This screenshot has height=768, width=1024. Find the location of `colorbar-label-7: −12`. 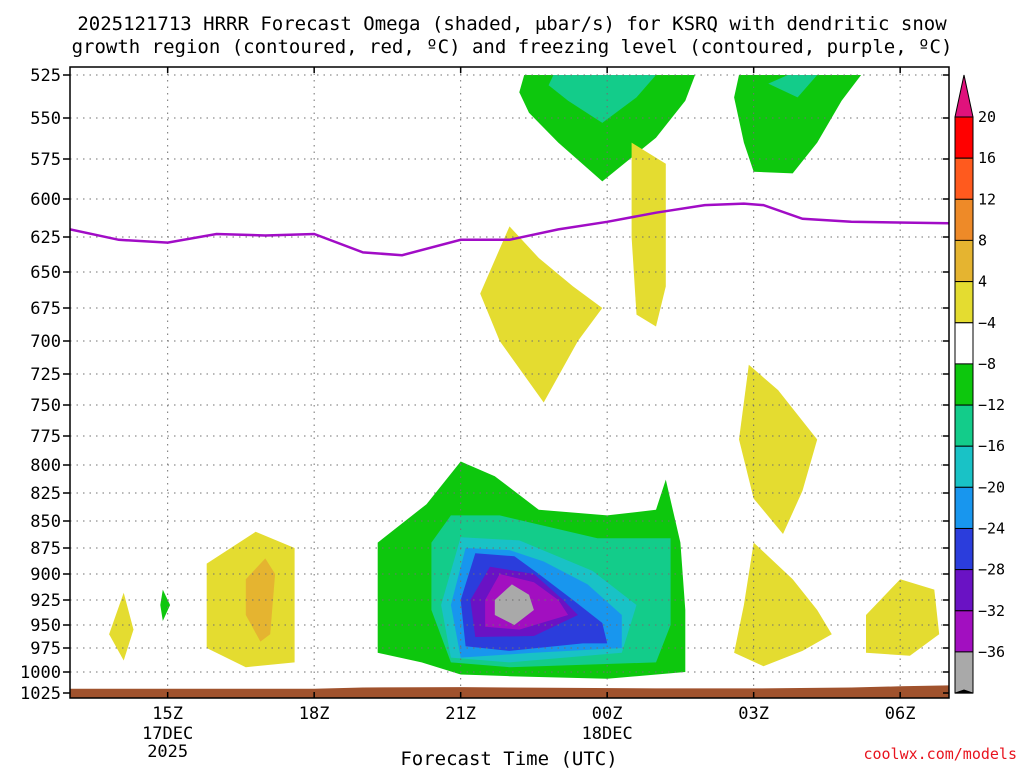

colorbar-label-7: −12 is located at coordinates (991, 405).